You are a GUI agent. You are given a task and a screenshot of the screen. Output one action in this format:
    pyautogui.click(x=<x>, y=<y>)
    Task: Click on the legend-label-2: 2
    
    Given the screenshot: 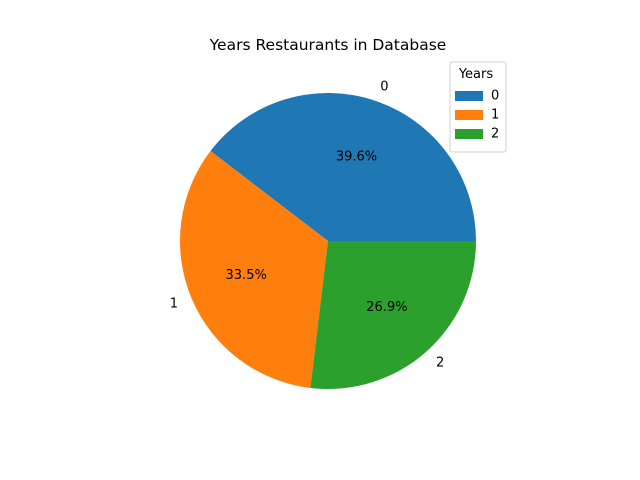 What is the action you would take?
    pyautogui.click(x=495, y=134)
    